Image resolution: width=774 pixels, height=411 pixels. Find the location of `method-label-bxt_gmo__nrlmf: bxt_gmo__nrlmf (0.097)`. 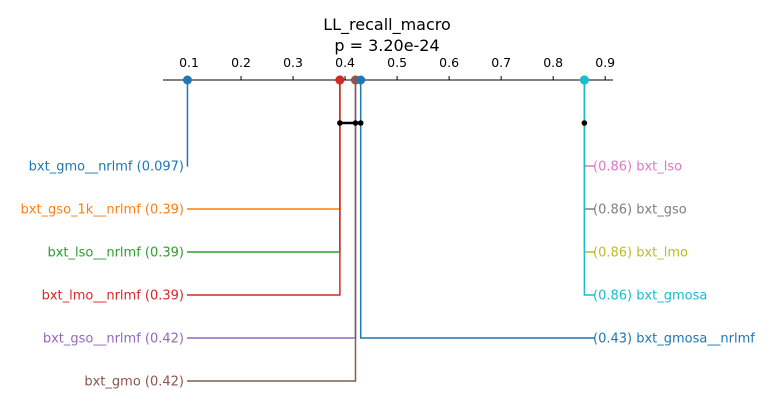

method-label-bxt_gmo__nrlmf: bxt_gmo__nrlmf (0.097) is located at coordinates (106, 167).